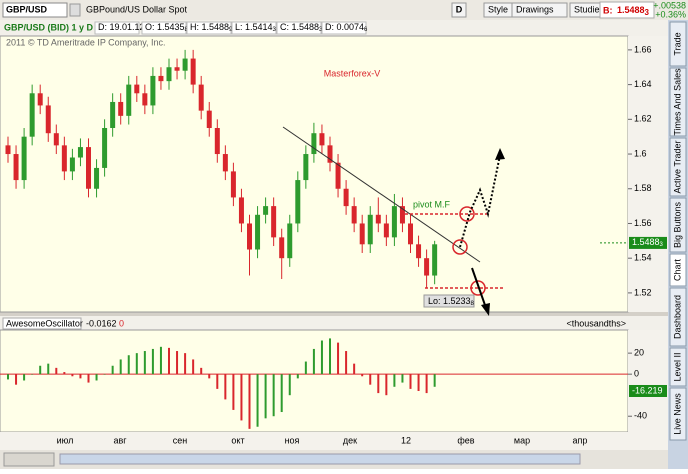  What do you see at coordinates (608, 10) in the screenshot?
I see `bid-label: B:` at bounding box center [608, 10].